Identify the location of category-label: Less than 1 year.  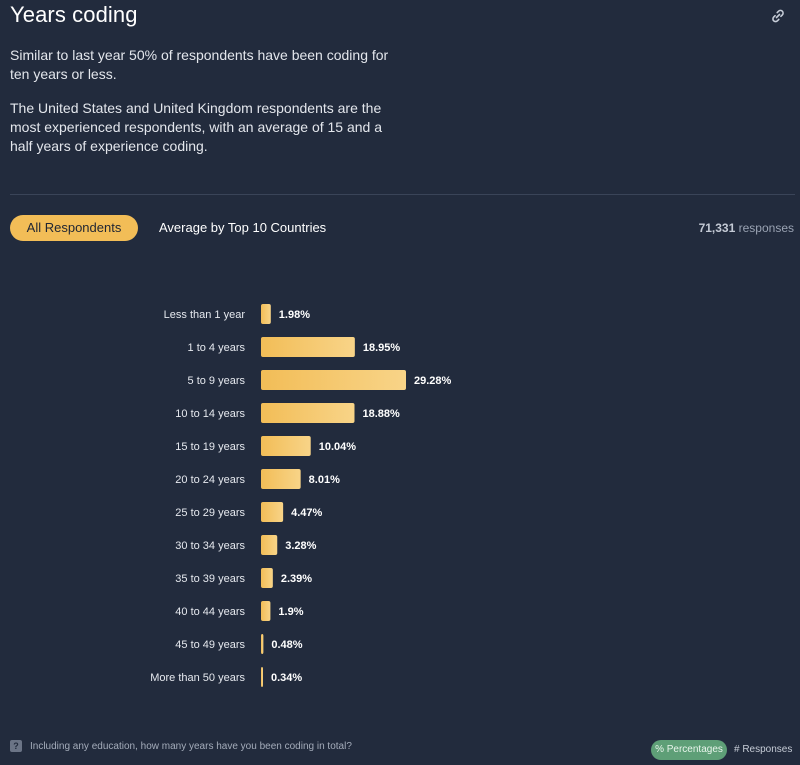
(205, 315).